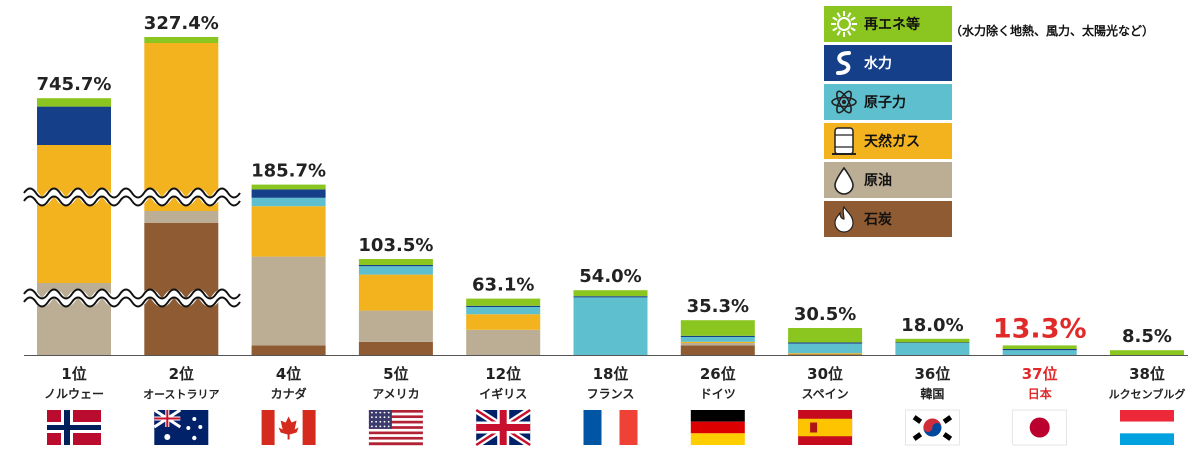 The height and width of the screenshot is (456, 1200). Describe the element at coordinates (718, 374) in the screenshot. I see `tick-label-rank: 26位` at that location.